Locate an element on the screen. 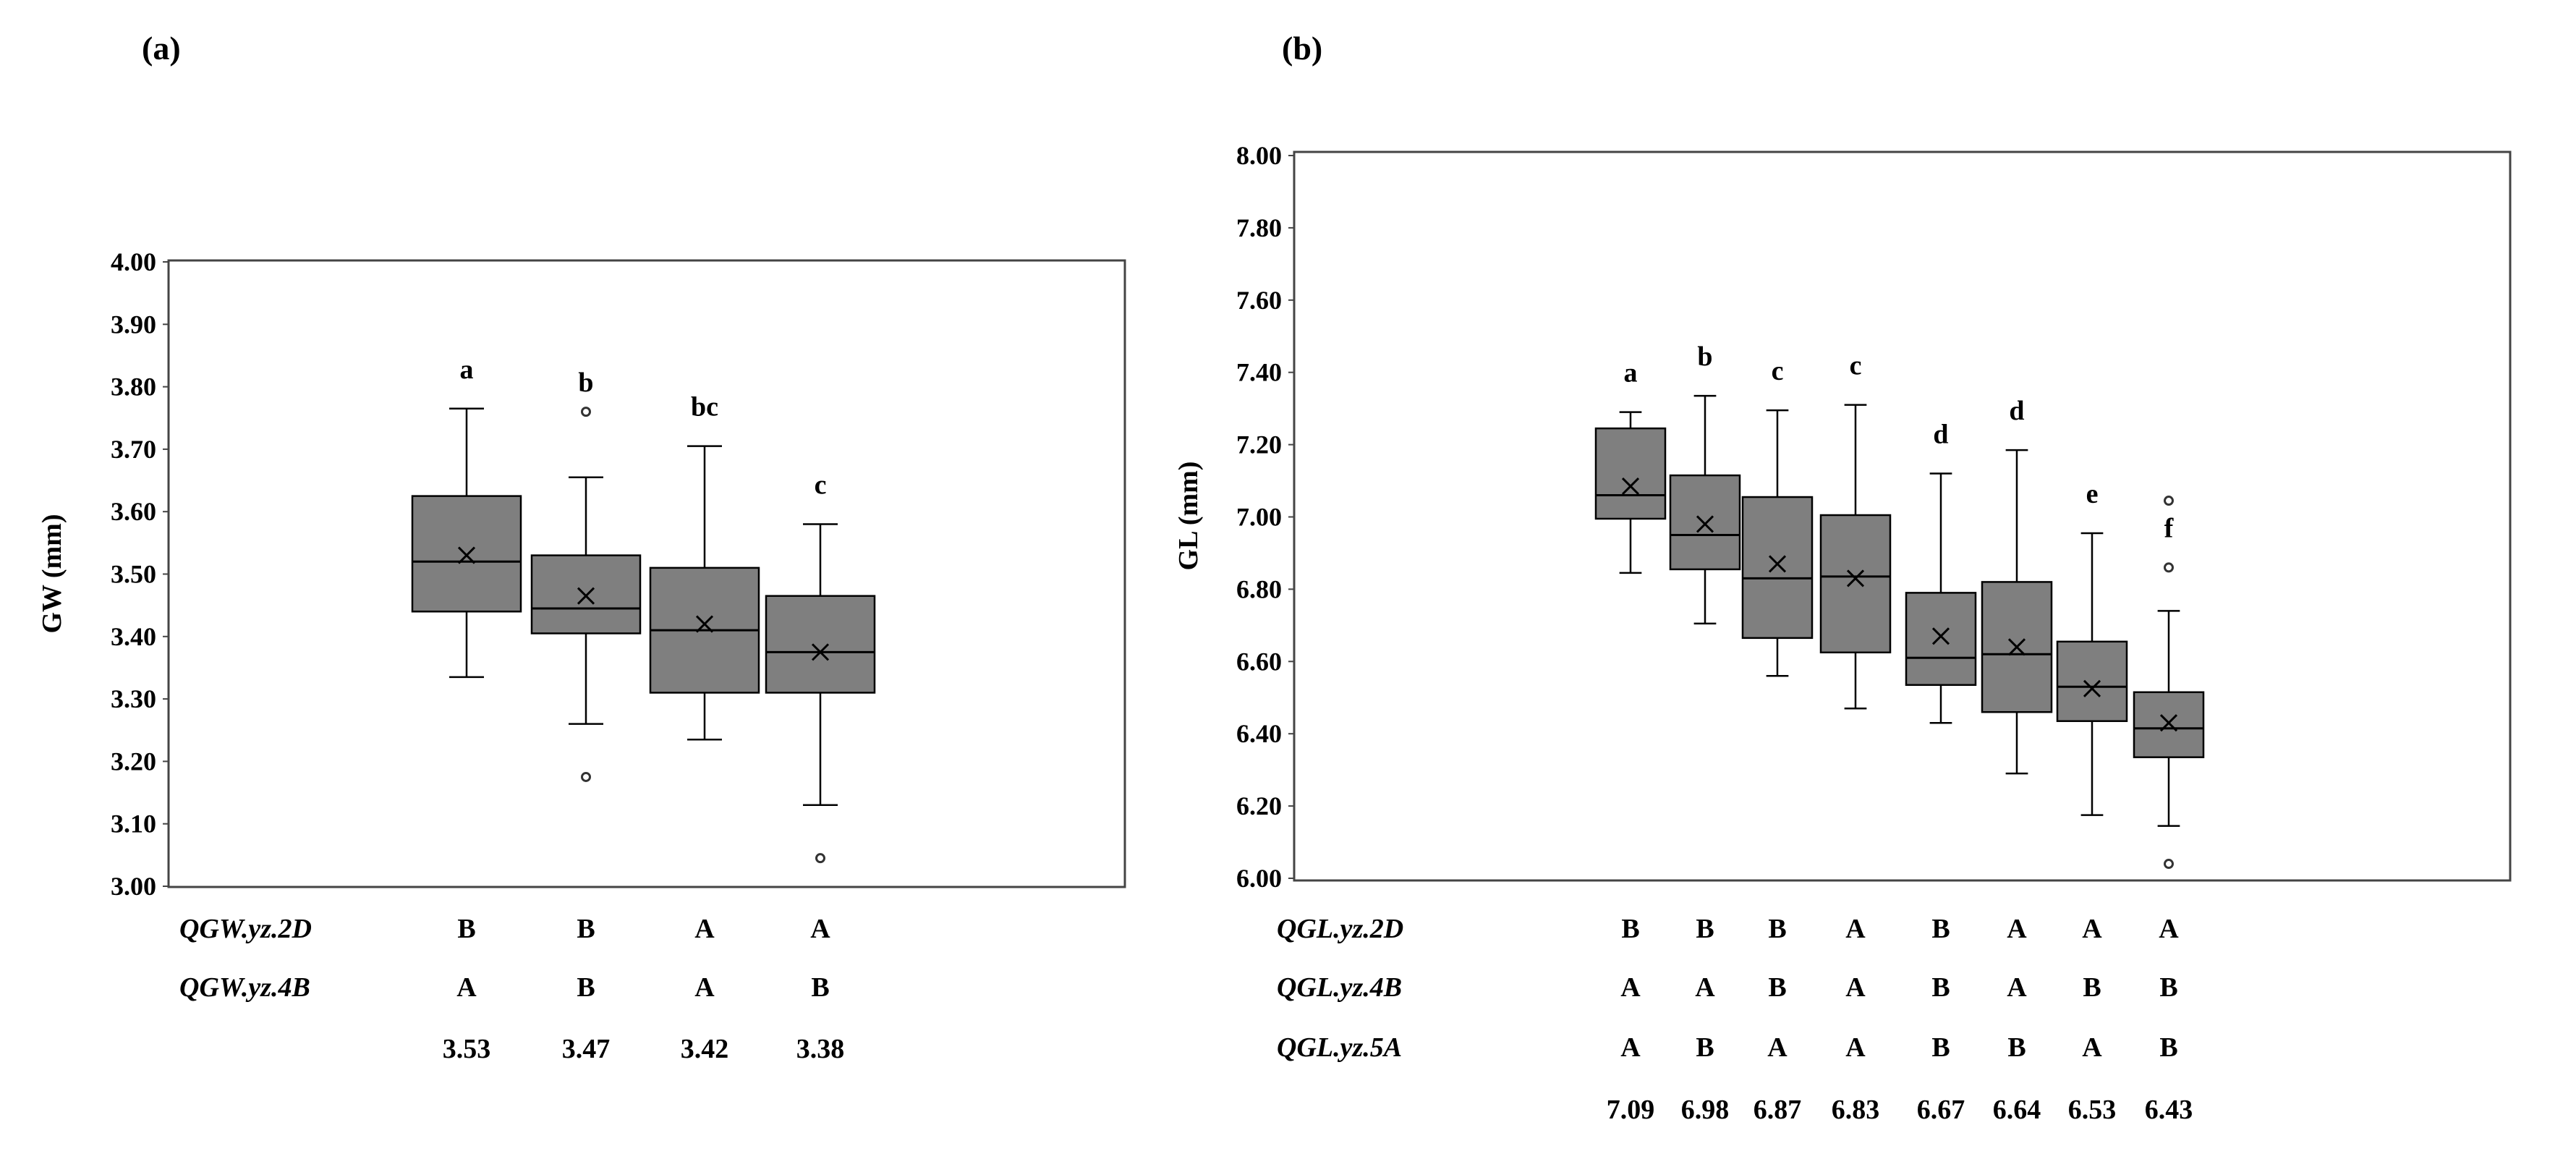 The image size is (2576, 1159). box-plot-1: a is located at coordinates (466, 517).